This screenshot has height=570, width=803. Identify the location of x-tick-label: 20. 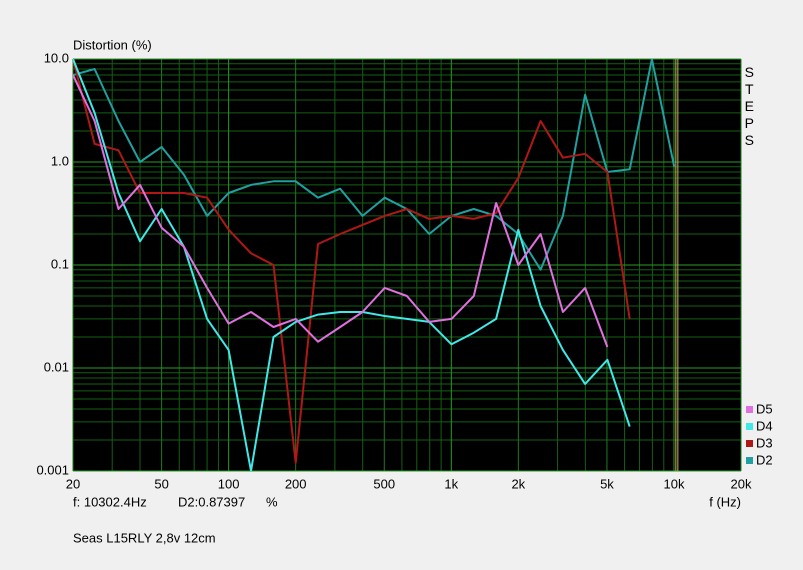
(73, 483).